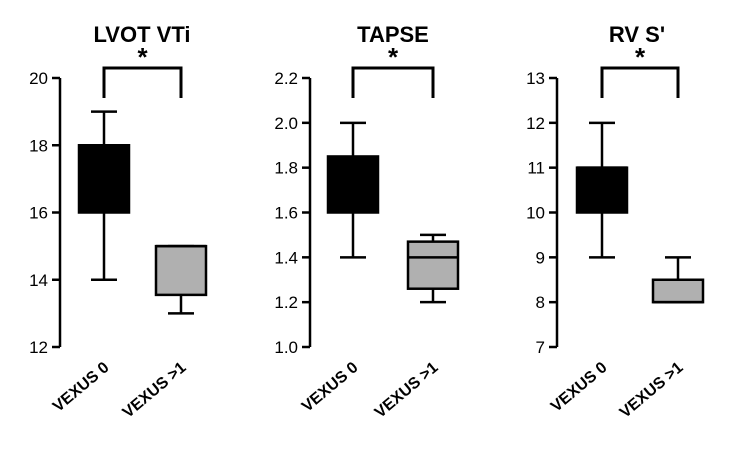 Image resolution: width=744 pixels, height=463 pixels. I want to click on panel-title: RV S', so click(637, 34).